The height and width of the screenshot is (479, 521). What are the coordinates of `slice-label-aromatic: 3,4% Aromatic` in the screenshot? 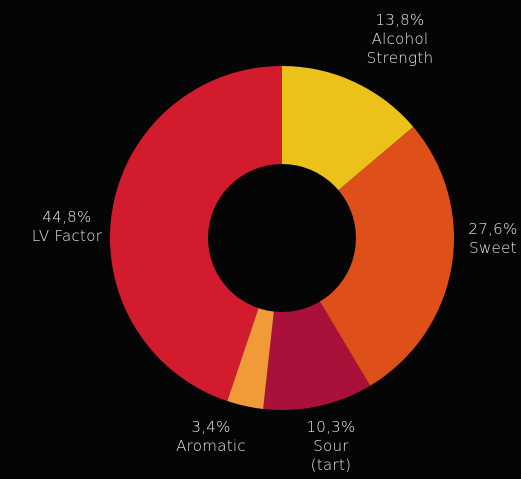 It's located at (211, 436).